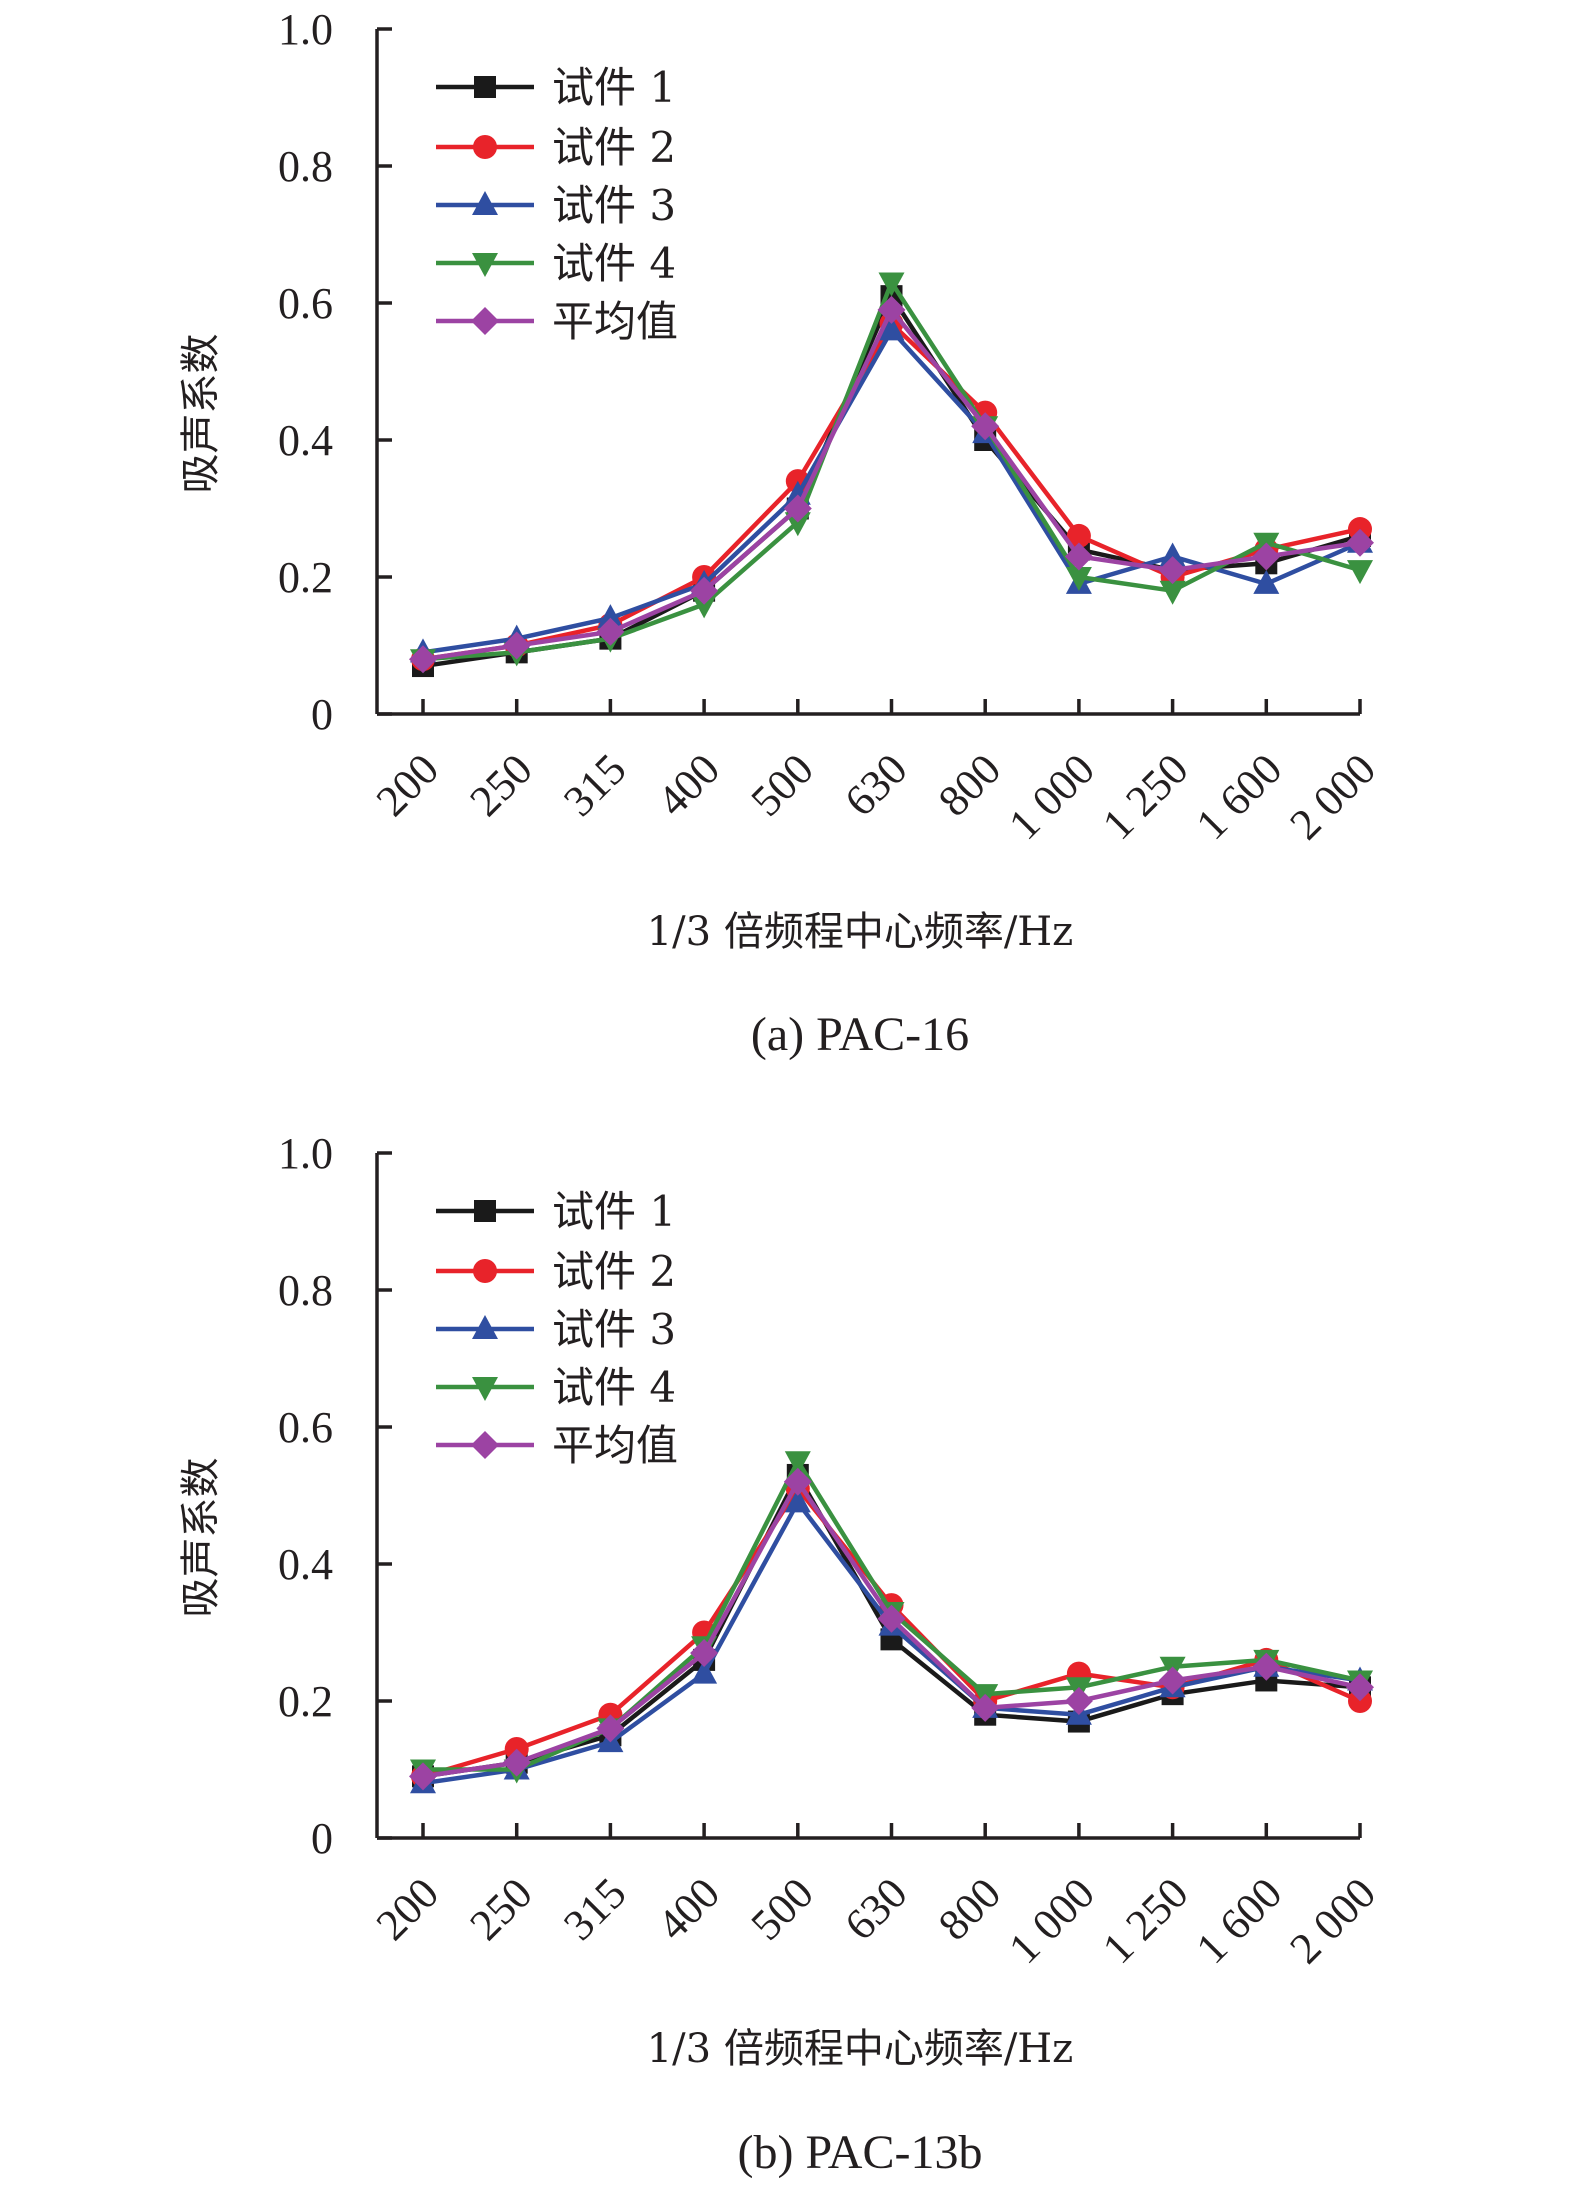 The width and height of the screenshot is (1575, 2191). Describe the element at coordinates (305, 577) in the screenshot. I see `y-tick-label: 0.2` at that location.